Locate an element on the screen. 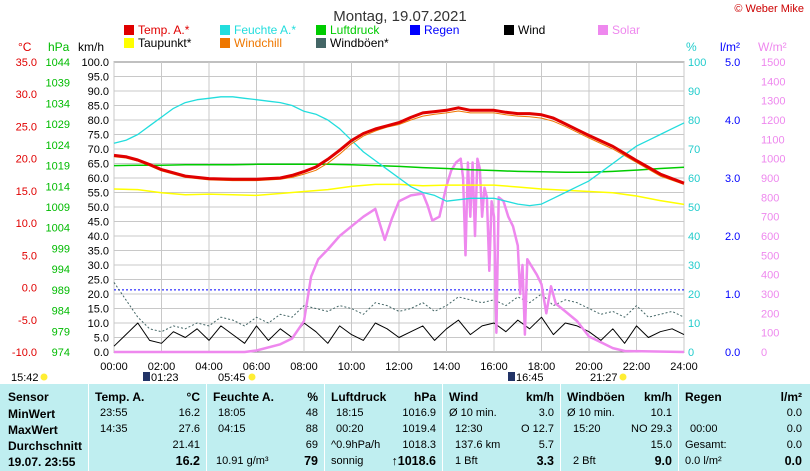 The height and width of the screenshot is (471, 810). series-windböen is located at coordinates (399, 307).